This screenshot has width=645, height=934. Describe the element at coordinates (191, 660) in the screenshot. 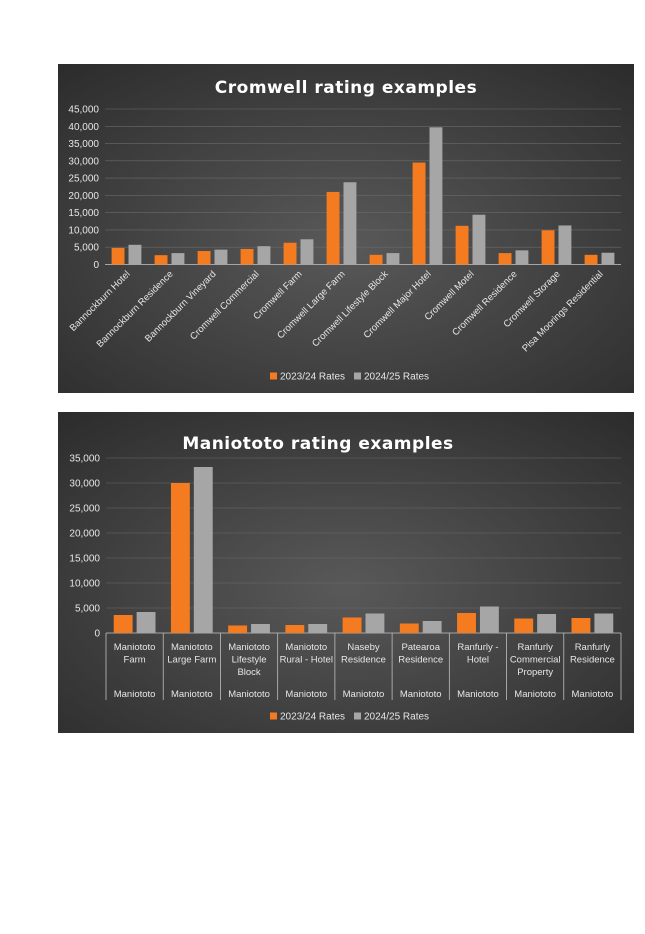

I see `x-tick-label: Large Farm` at that location.